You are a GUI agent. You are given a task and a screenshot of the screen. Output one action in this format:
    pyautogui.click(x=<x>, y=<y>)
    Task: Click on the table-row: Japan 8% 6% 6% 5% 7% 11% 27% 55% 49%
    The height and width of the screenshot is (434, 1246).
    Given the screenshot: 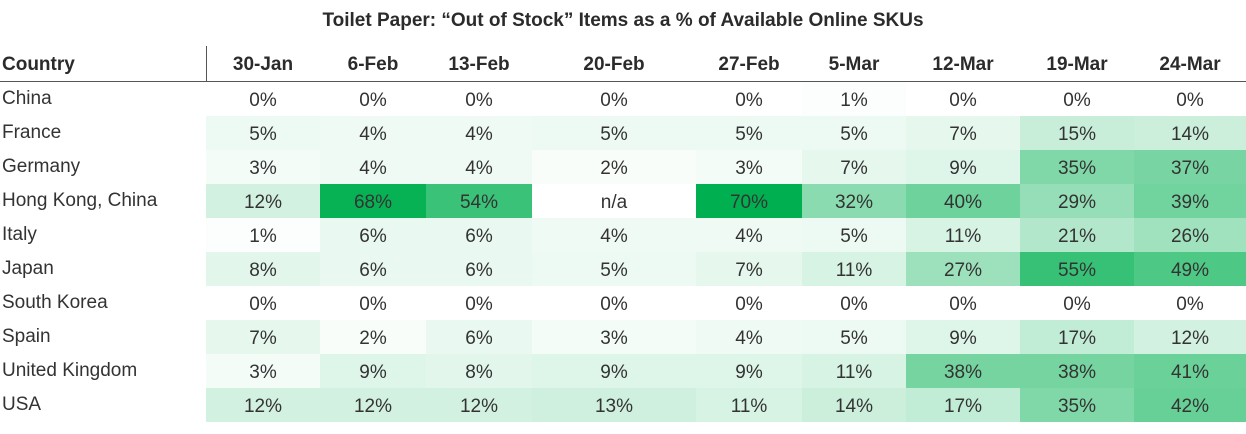 What is the action you would take?
    pyautogui.click(x=623, y=269)
    